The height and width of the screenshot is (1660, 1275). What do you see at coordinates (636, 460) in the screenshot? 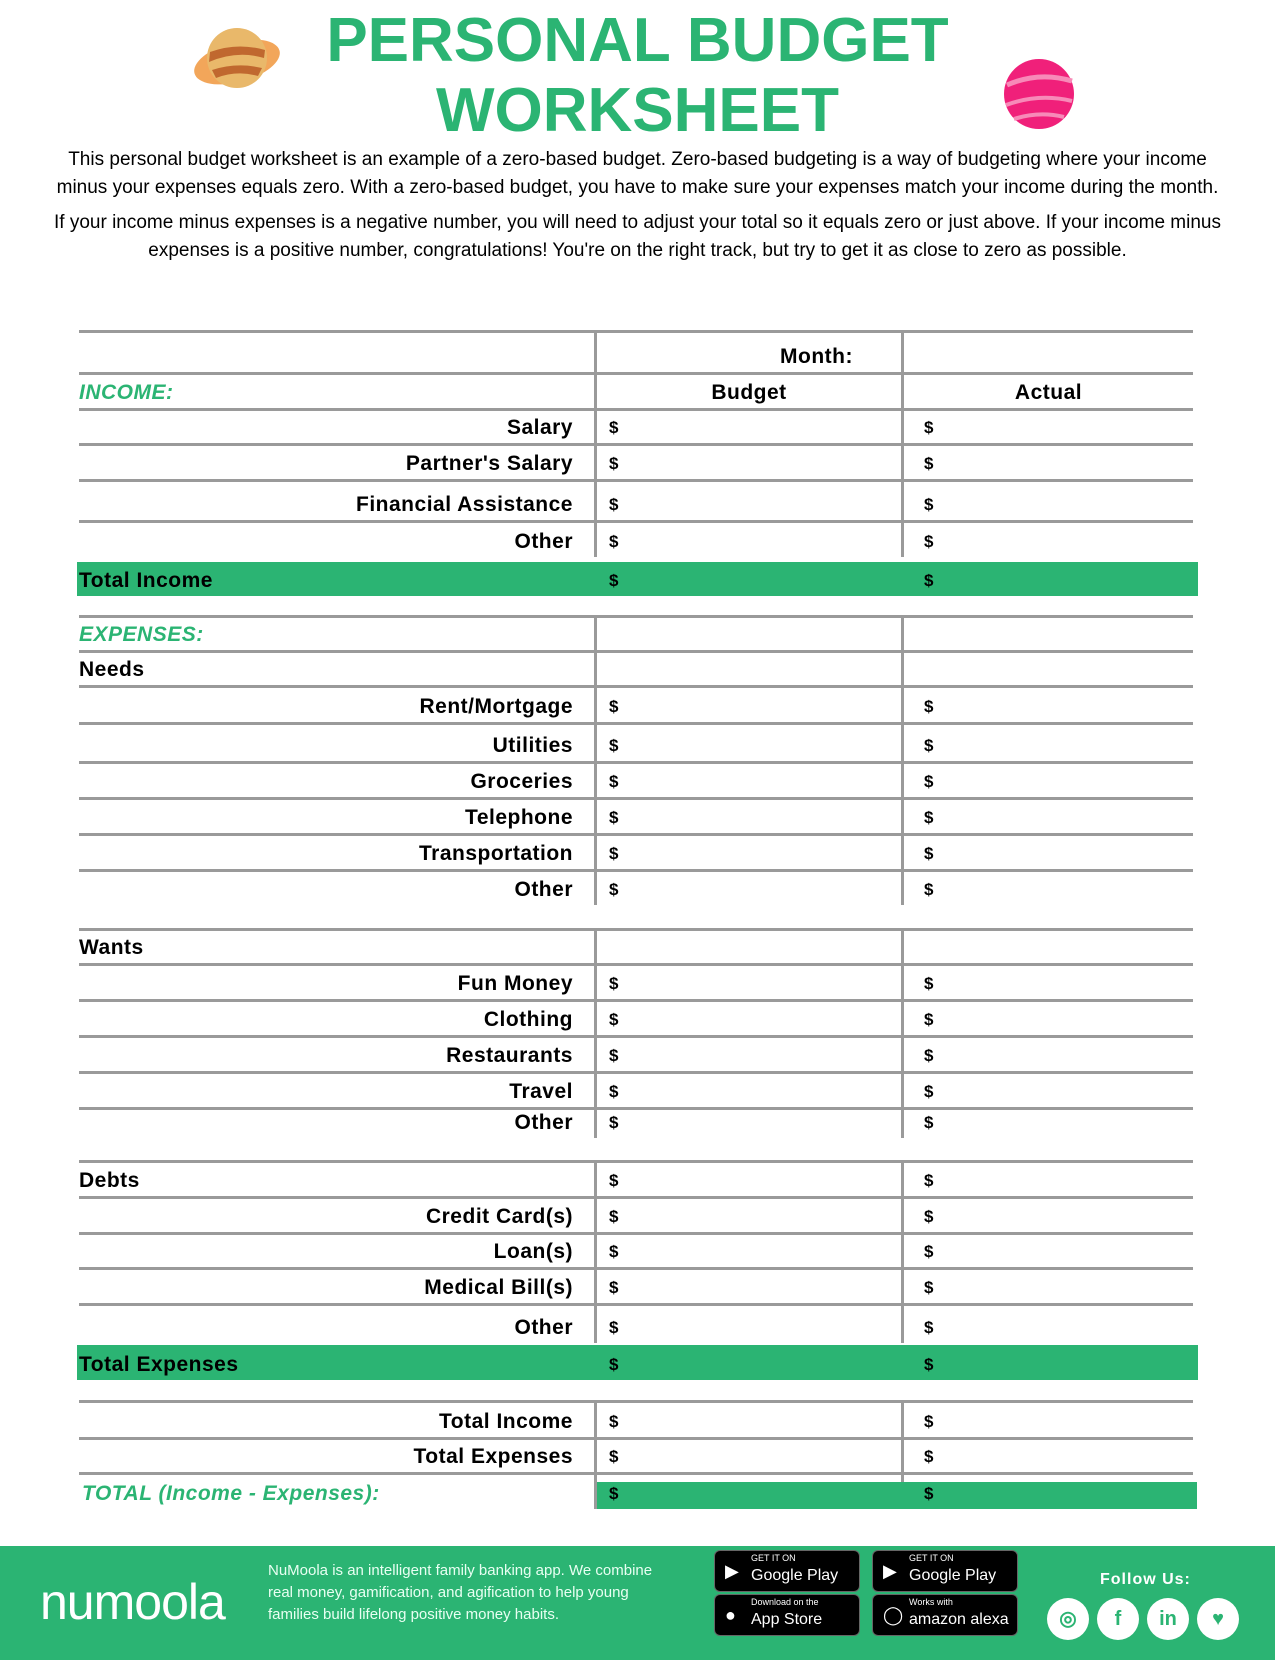
I see `table-row: Partner's Salary $ $` at bounding box center [636, 460].